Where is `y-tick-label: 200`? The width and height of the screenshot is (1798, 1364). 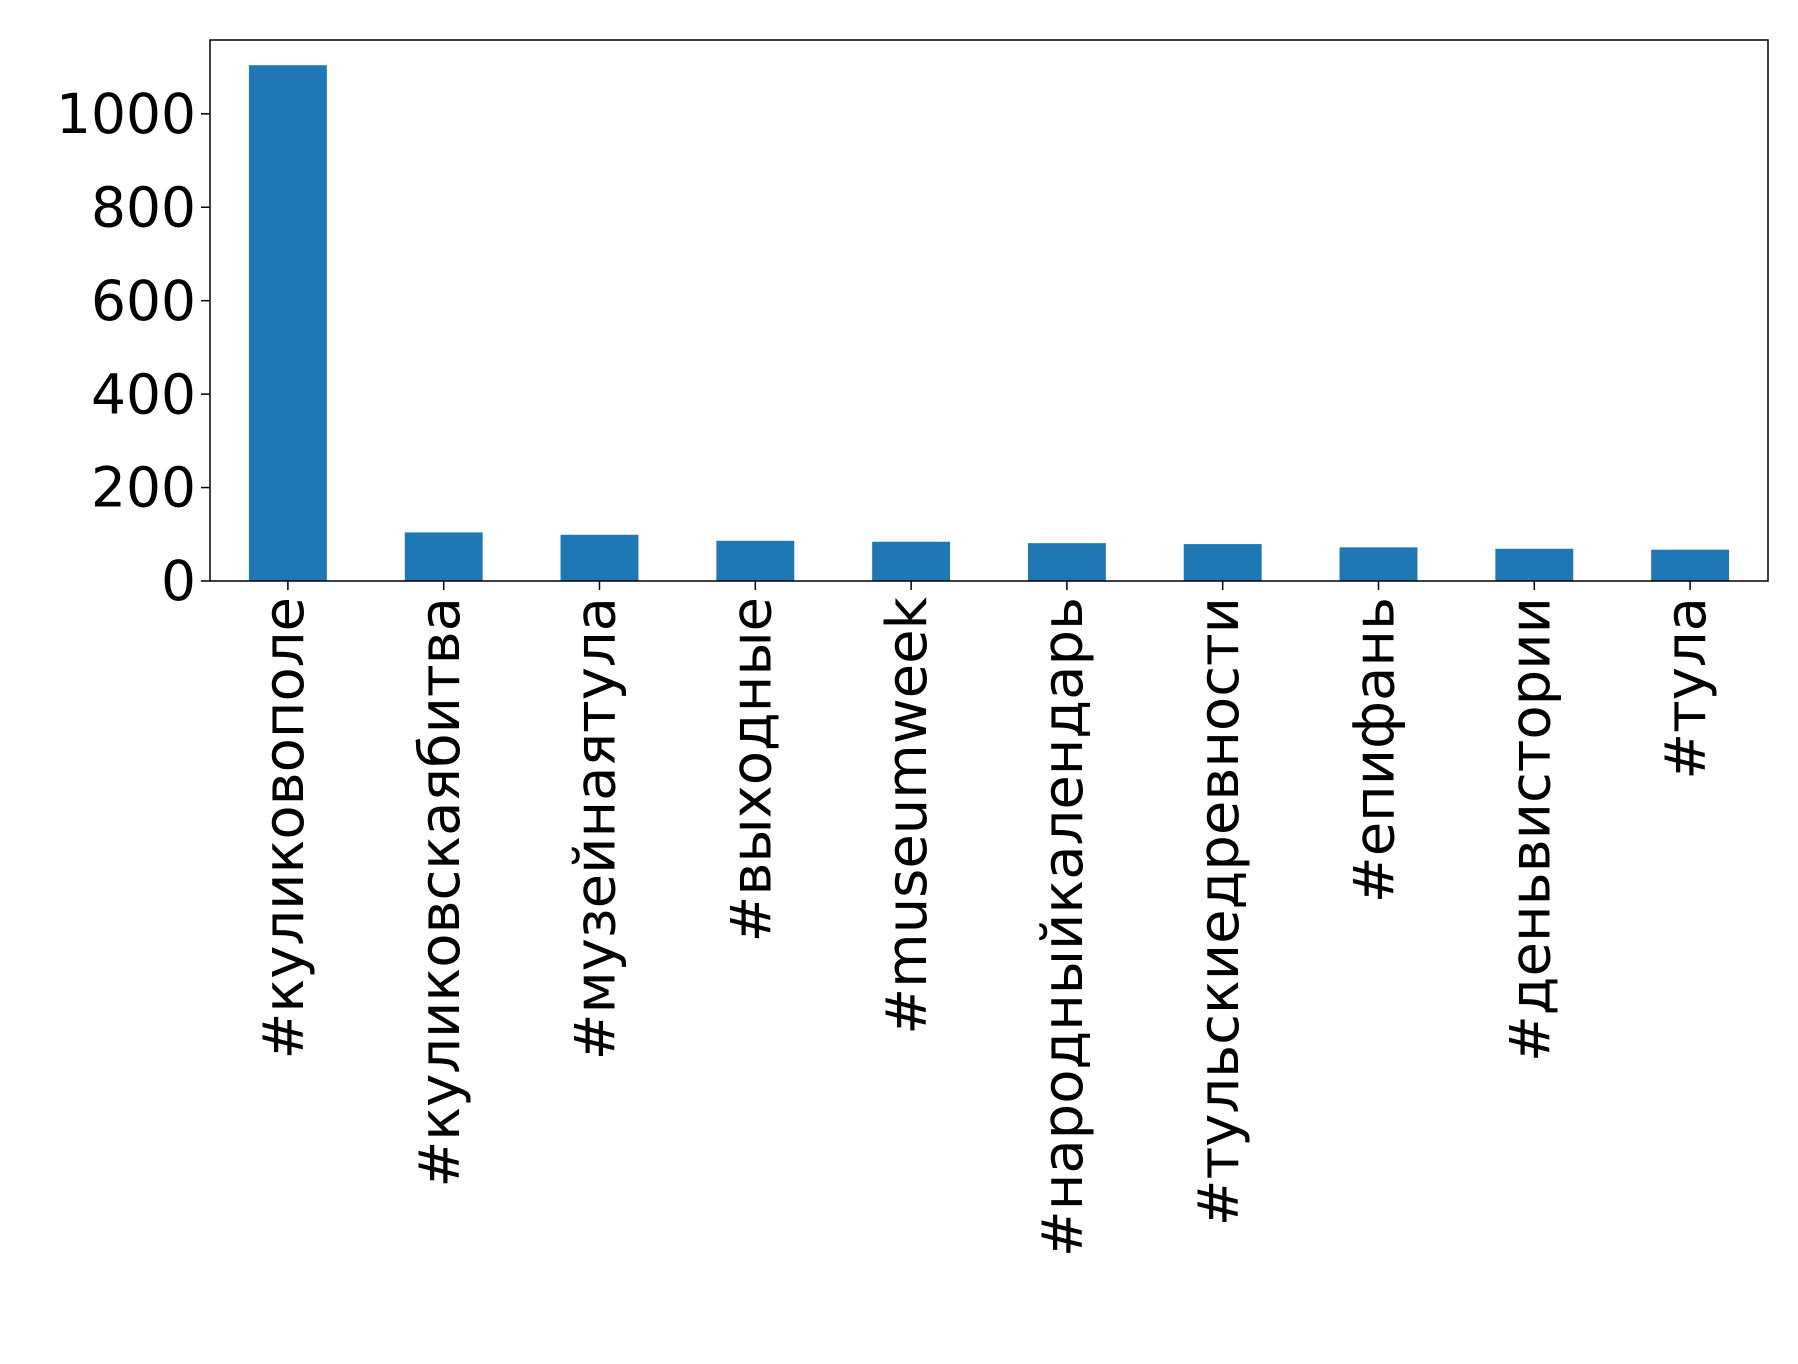 y-tick-label: 200 is located at coordinates (143, 488).